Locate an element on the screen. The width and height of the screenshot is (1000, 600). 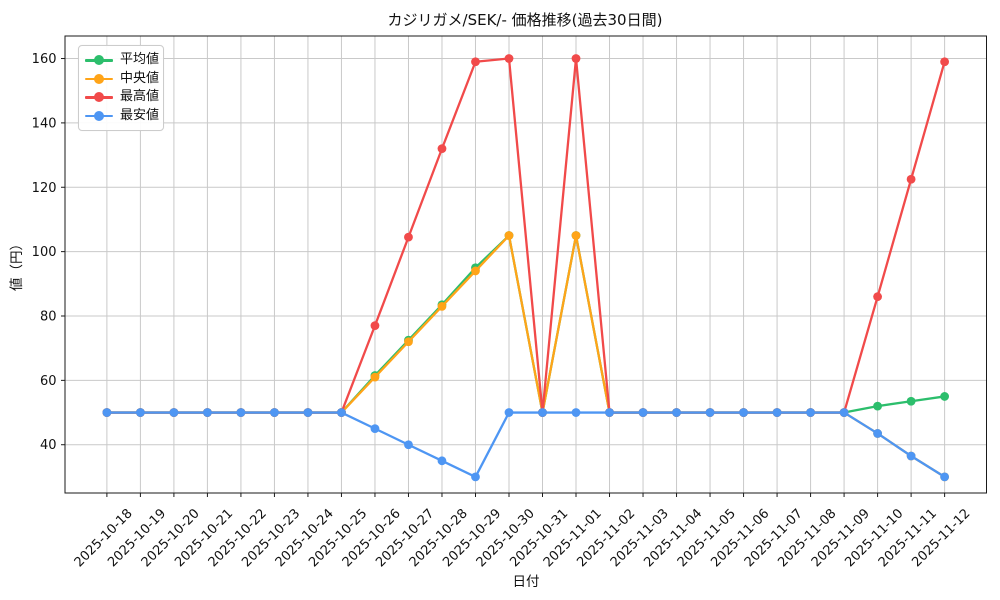
x-axis-label: 日付 is located at coordinates (526, 582).